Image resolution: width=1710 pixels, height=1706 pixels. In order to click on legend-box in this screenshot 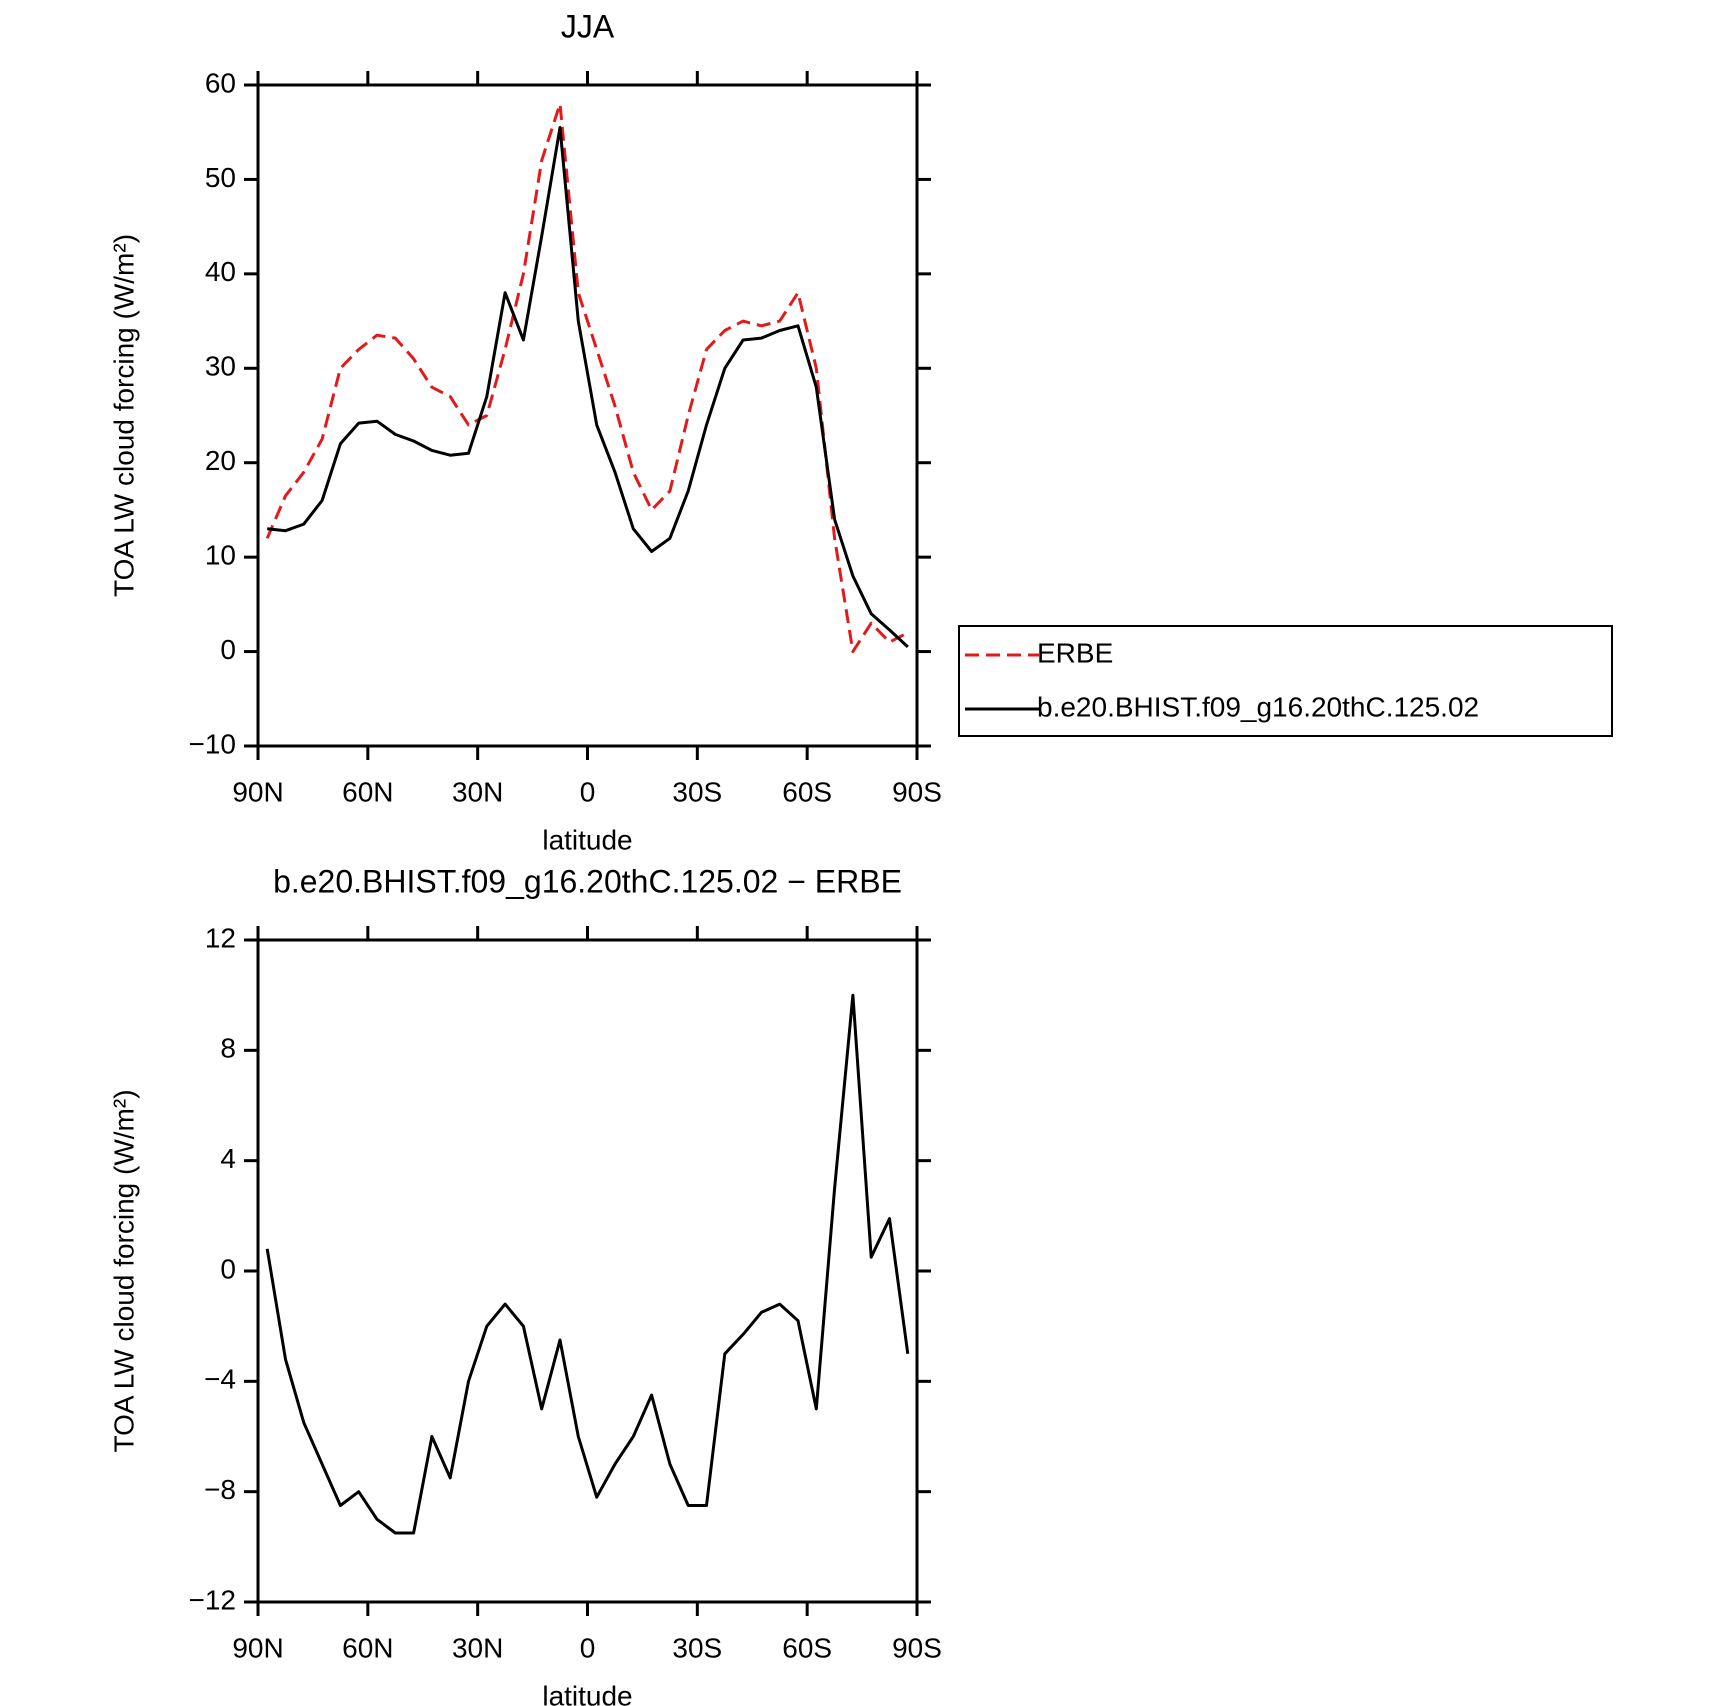, I will do `click(1285, 681)`.